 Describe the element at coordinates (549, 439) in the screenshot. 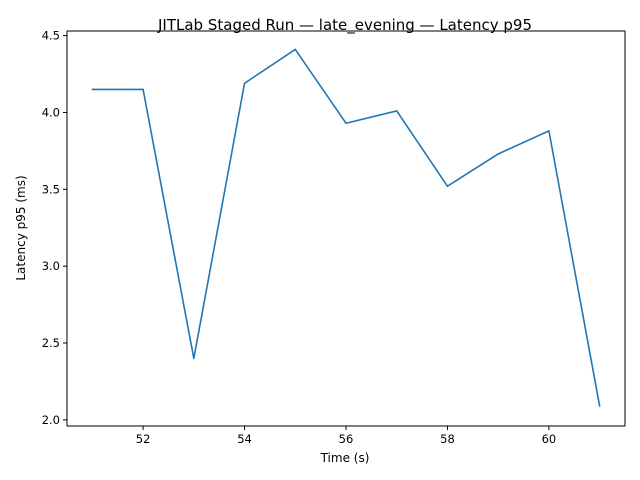

I see `x-tick-label: 60` at that location.